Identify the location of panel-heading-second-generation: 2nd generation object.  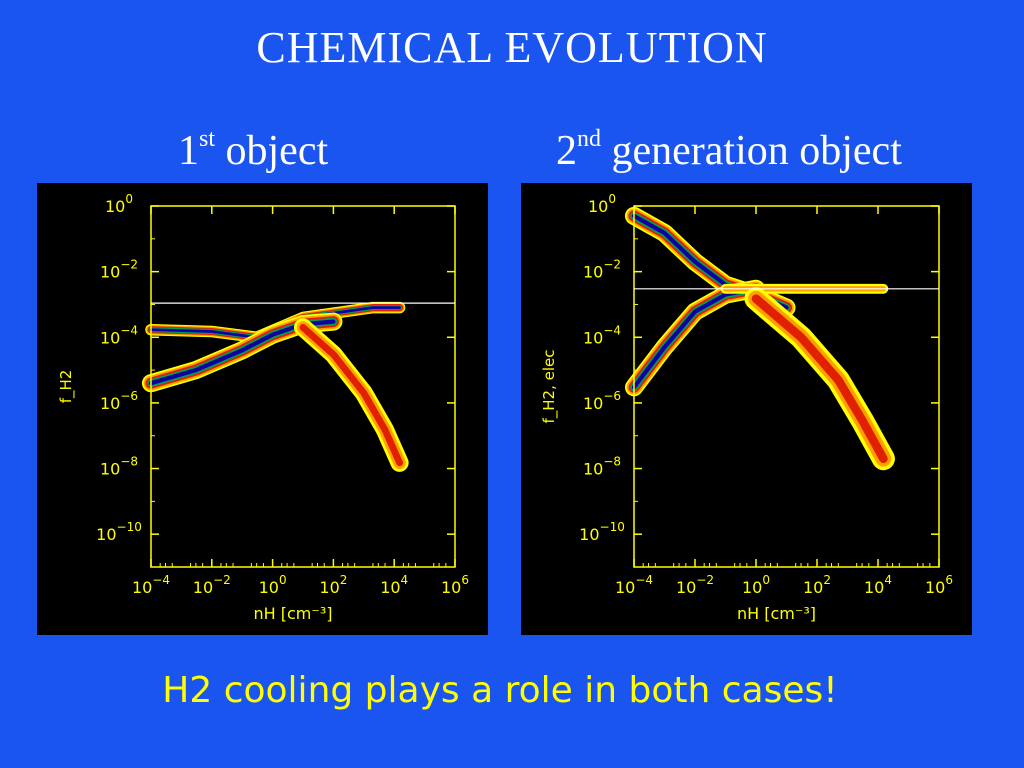
(729, 150).